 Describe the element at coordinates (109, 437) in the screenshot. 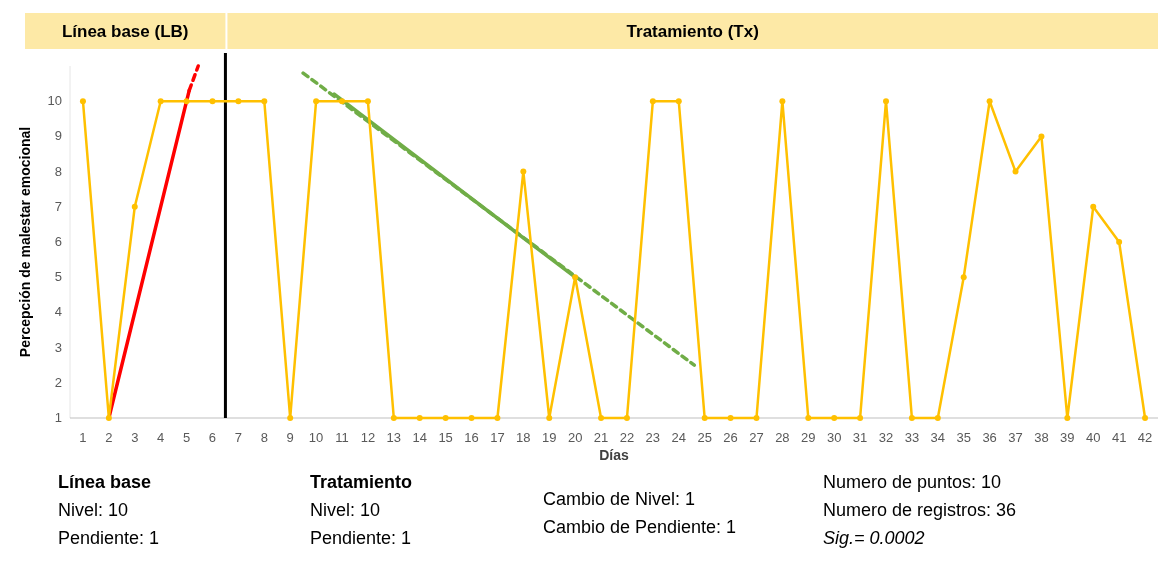

I see `x-tick-label: 2` at that location.